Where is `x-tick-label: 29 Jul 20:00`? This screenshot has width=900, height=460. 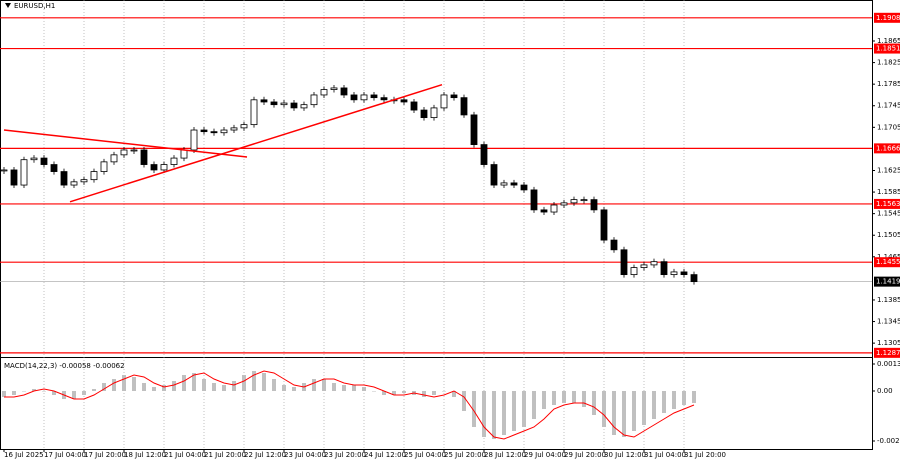 x-tick-label: 29 Jul 20:00 is located at coordinates (585, 455).